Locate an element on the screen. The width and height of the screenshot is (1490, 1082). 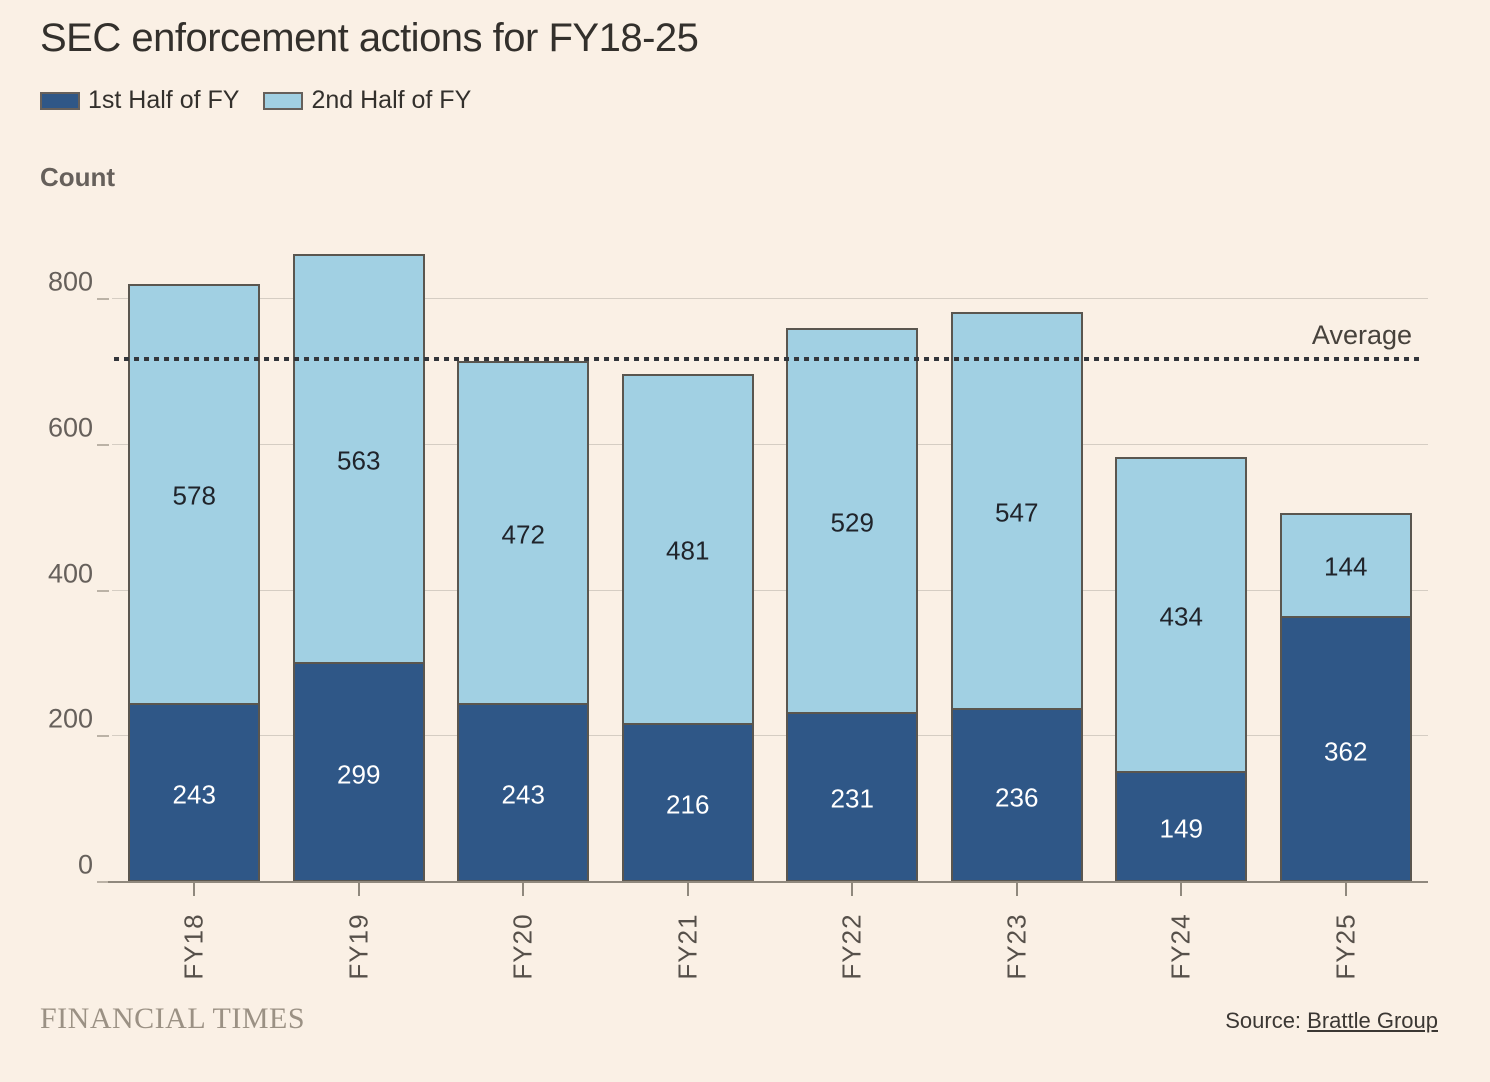
x-axis-tick-label-text: FY20 is located at coordinates (522, 946).